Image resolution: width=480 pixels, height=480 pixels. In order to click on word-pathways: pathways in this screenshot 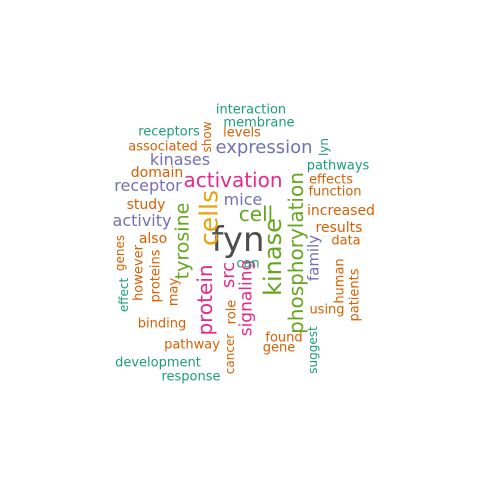, I will do `click(338, 166)`.